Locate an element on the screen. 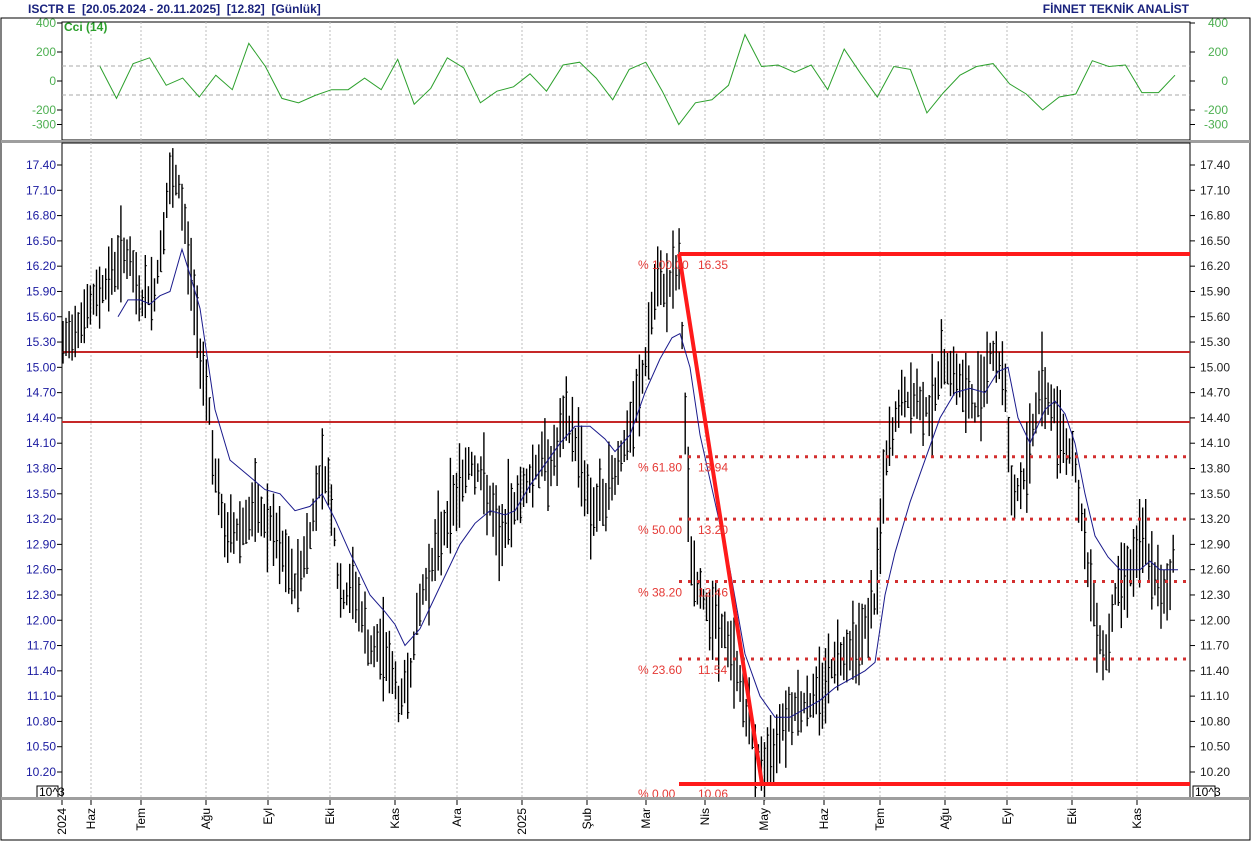 The height and width of the screenshot is (841, 1251). cci-tick-right: -300 is located at coordinates (1216, 125).